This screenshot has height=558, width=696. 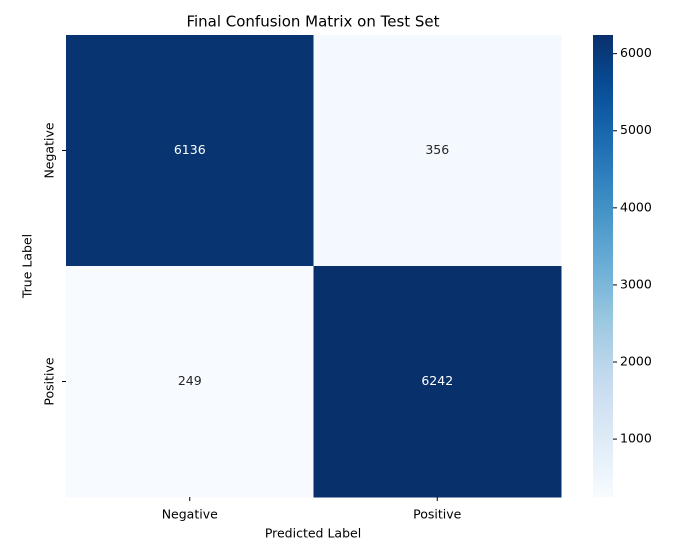 What do you see at coordinates (636, 438) in the screenshot?
I see `colorbar-tick-label: 1000` at bounding box center [636, 438].